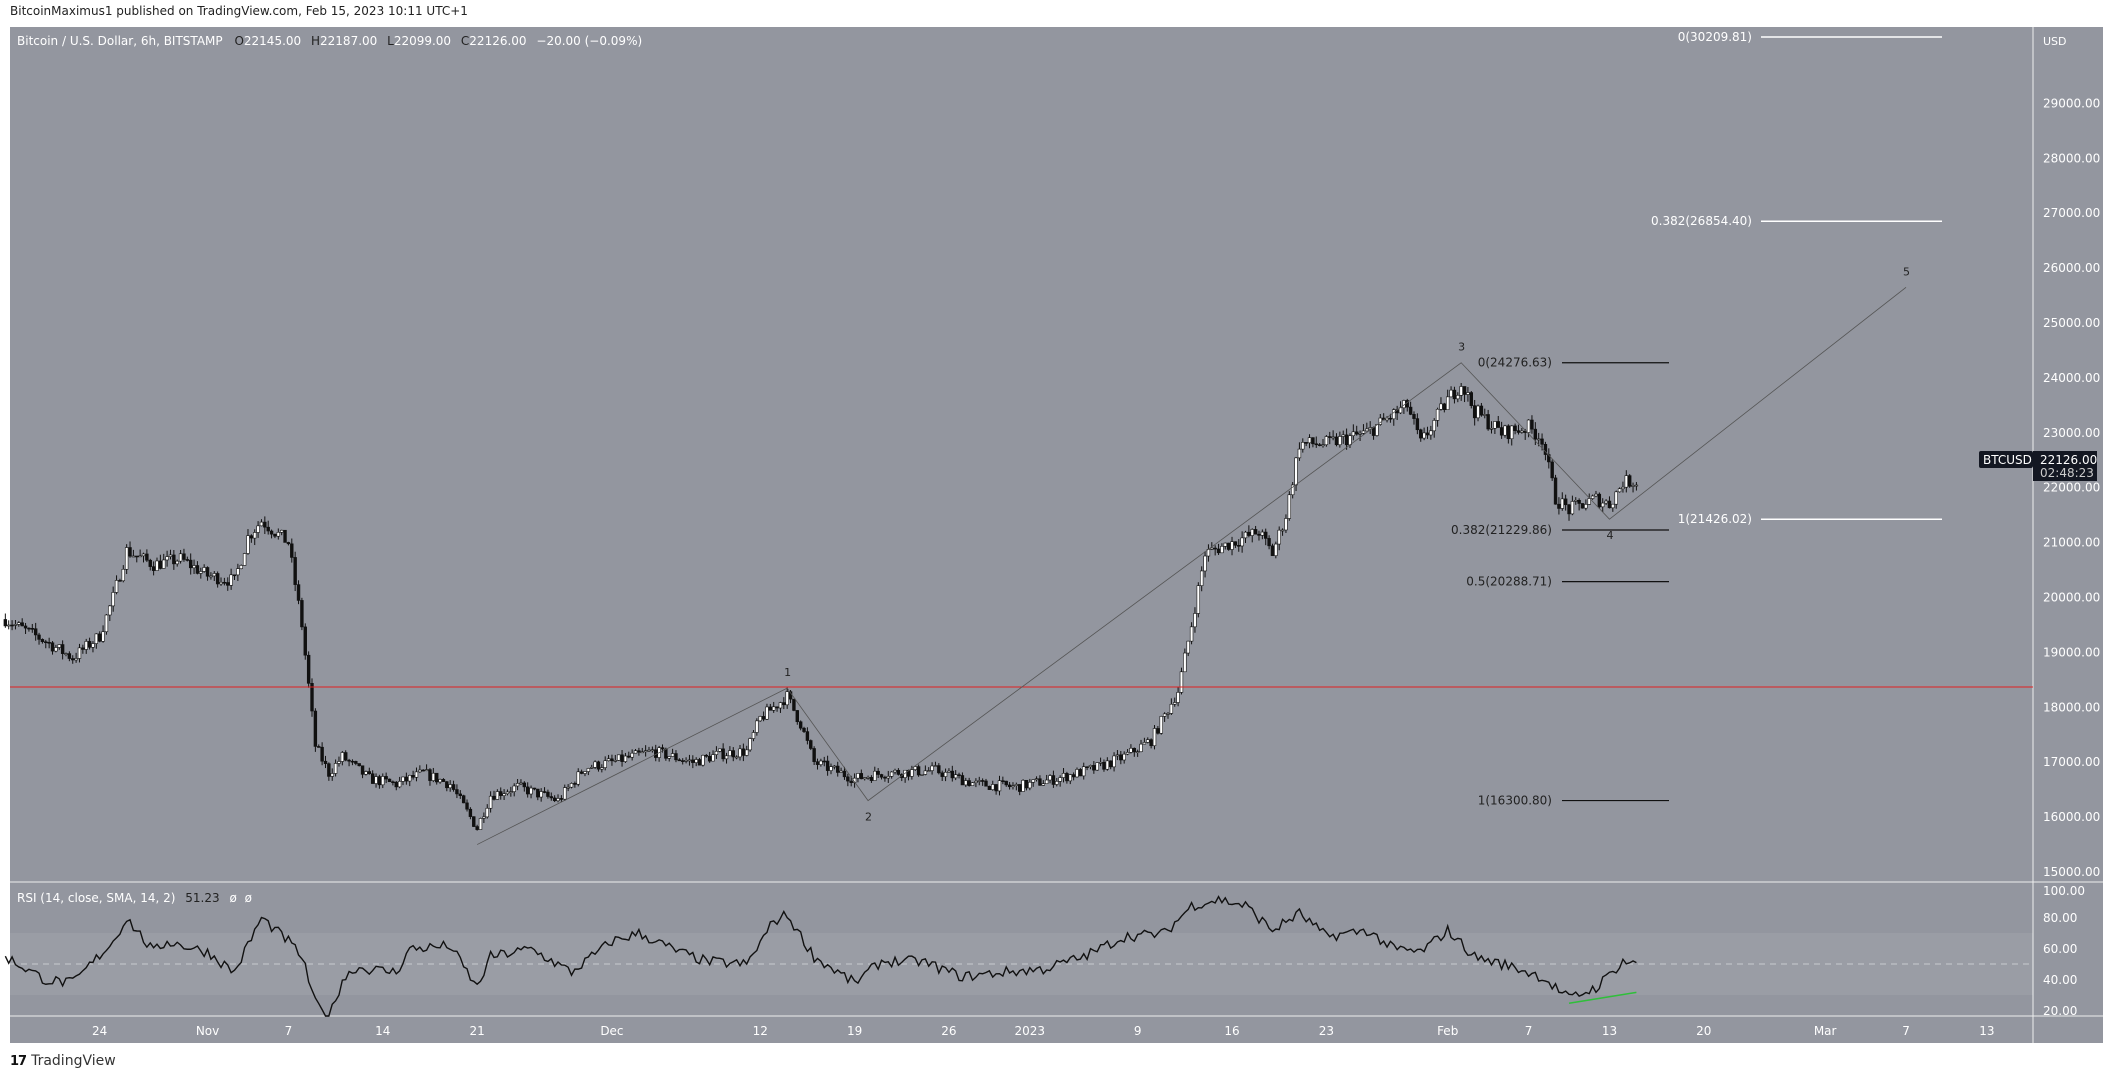 The height and width of the screenshot is (1079, 2113). I want to click on time-axis-label: 26, so click(948, 1031).